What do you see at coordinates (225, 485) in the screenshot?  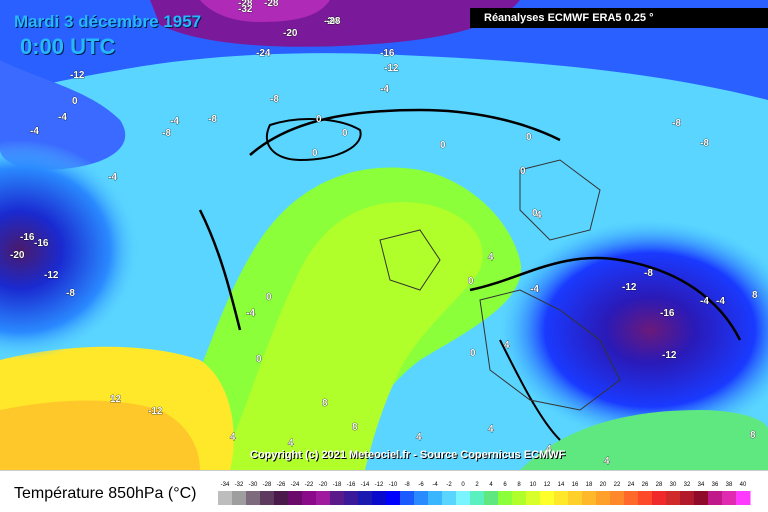 I see `legend-tick-label: -34` at bounding box center [225, 485].